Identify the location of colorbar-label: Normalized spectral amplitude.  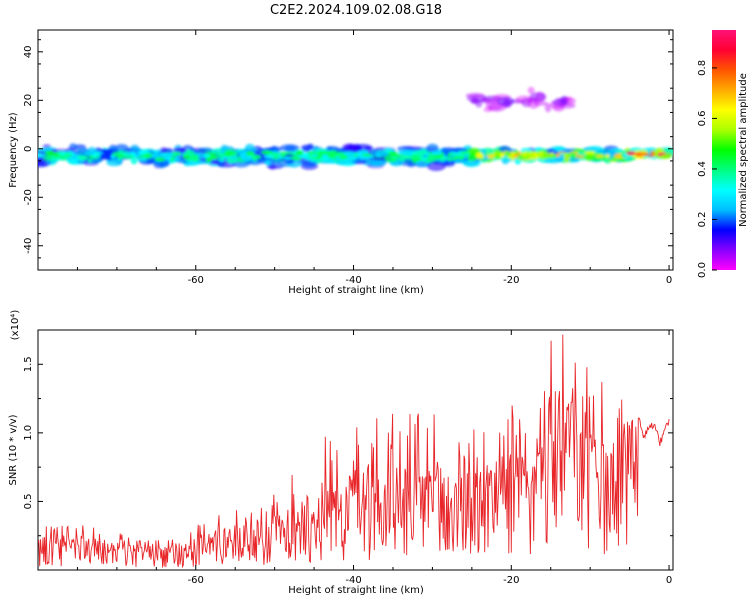
(743, 150).